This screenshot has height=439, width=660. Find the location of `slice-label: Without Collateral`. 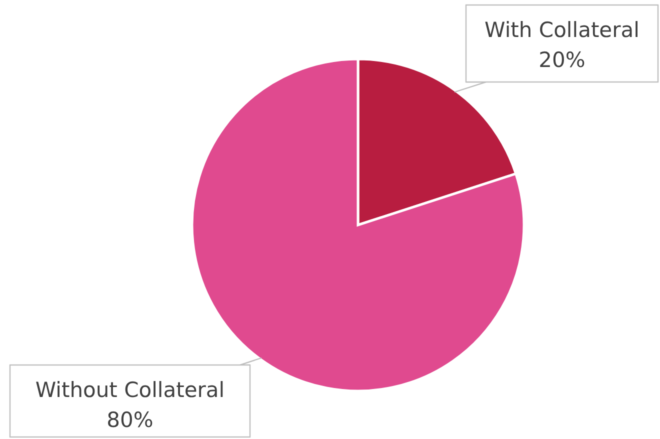

slice-label: Without Collateral is located at coordinates (130, 390).